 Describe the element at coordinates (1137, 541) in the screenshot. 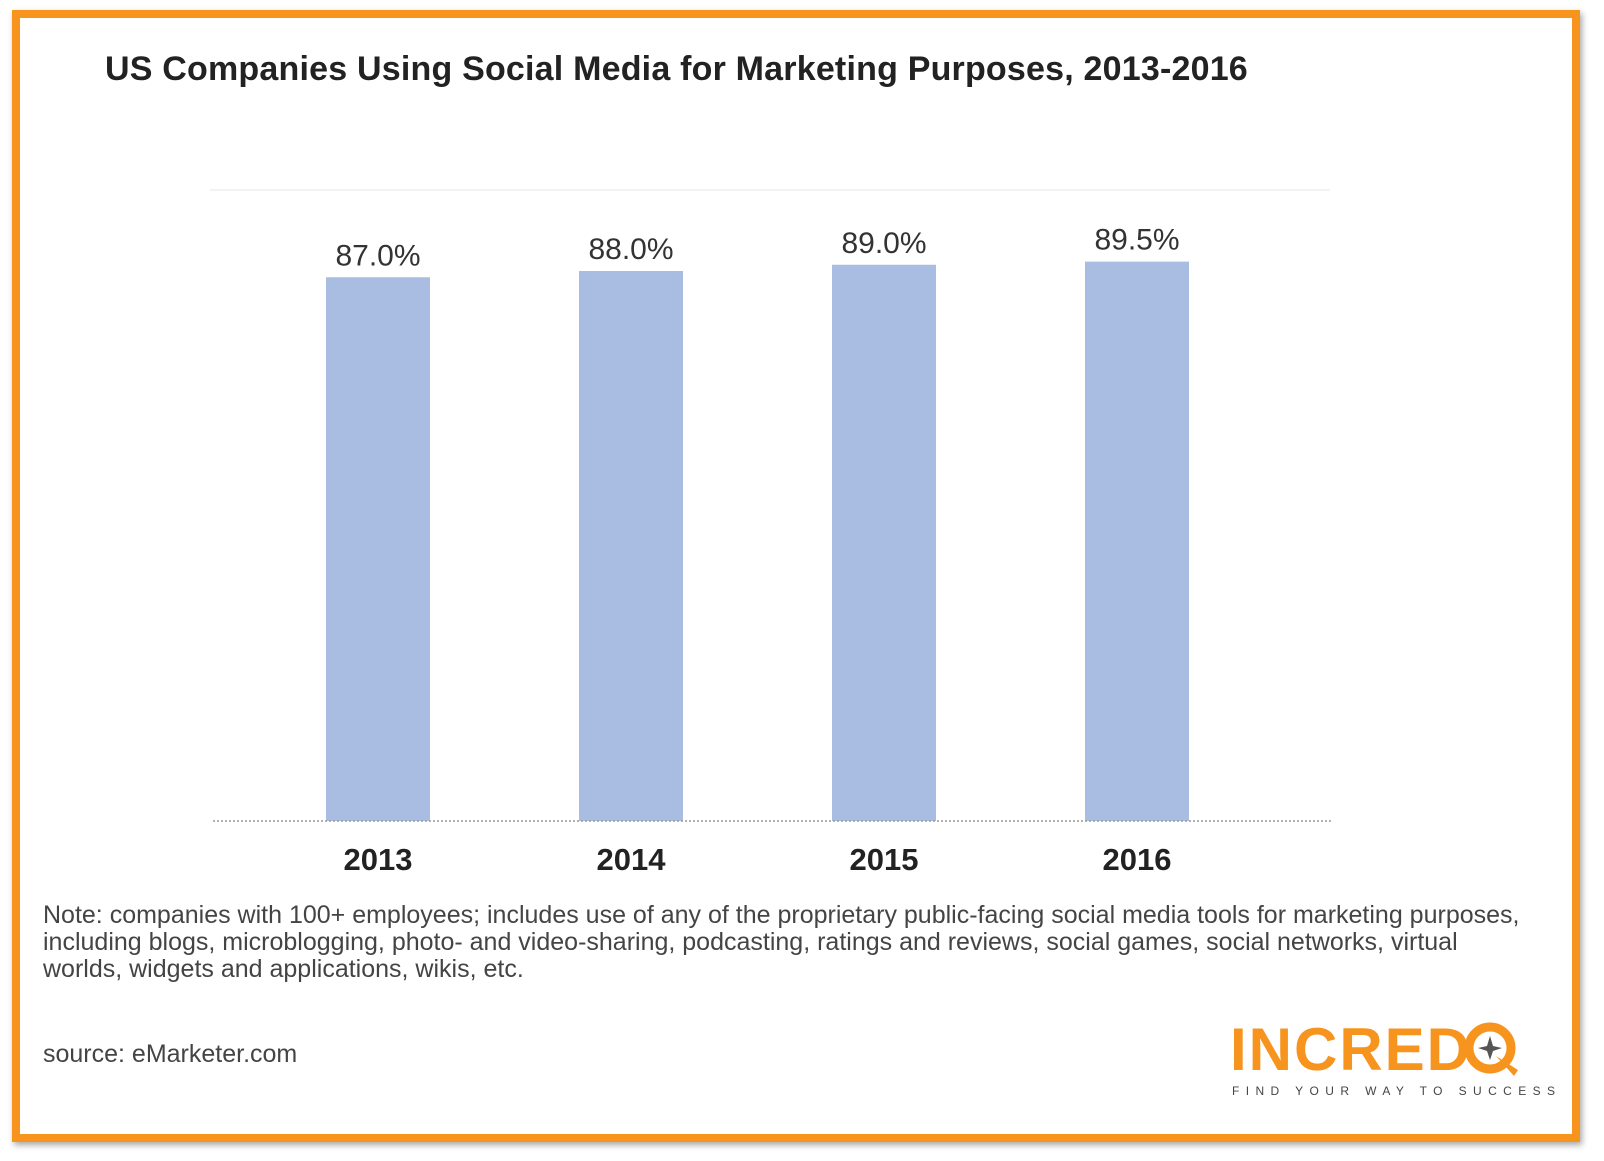

I see `bar-2016` at that location.